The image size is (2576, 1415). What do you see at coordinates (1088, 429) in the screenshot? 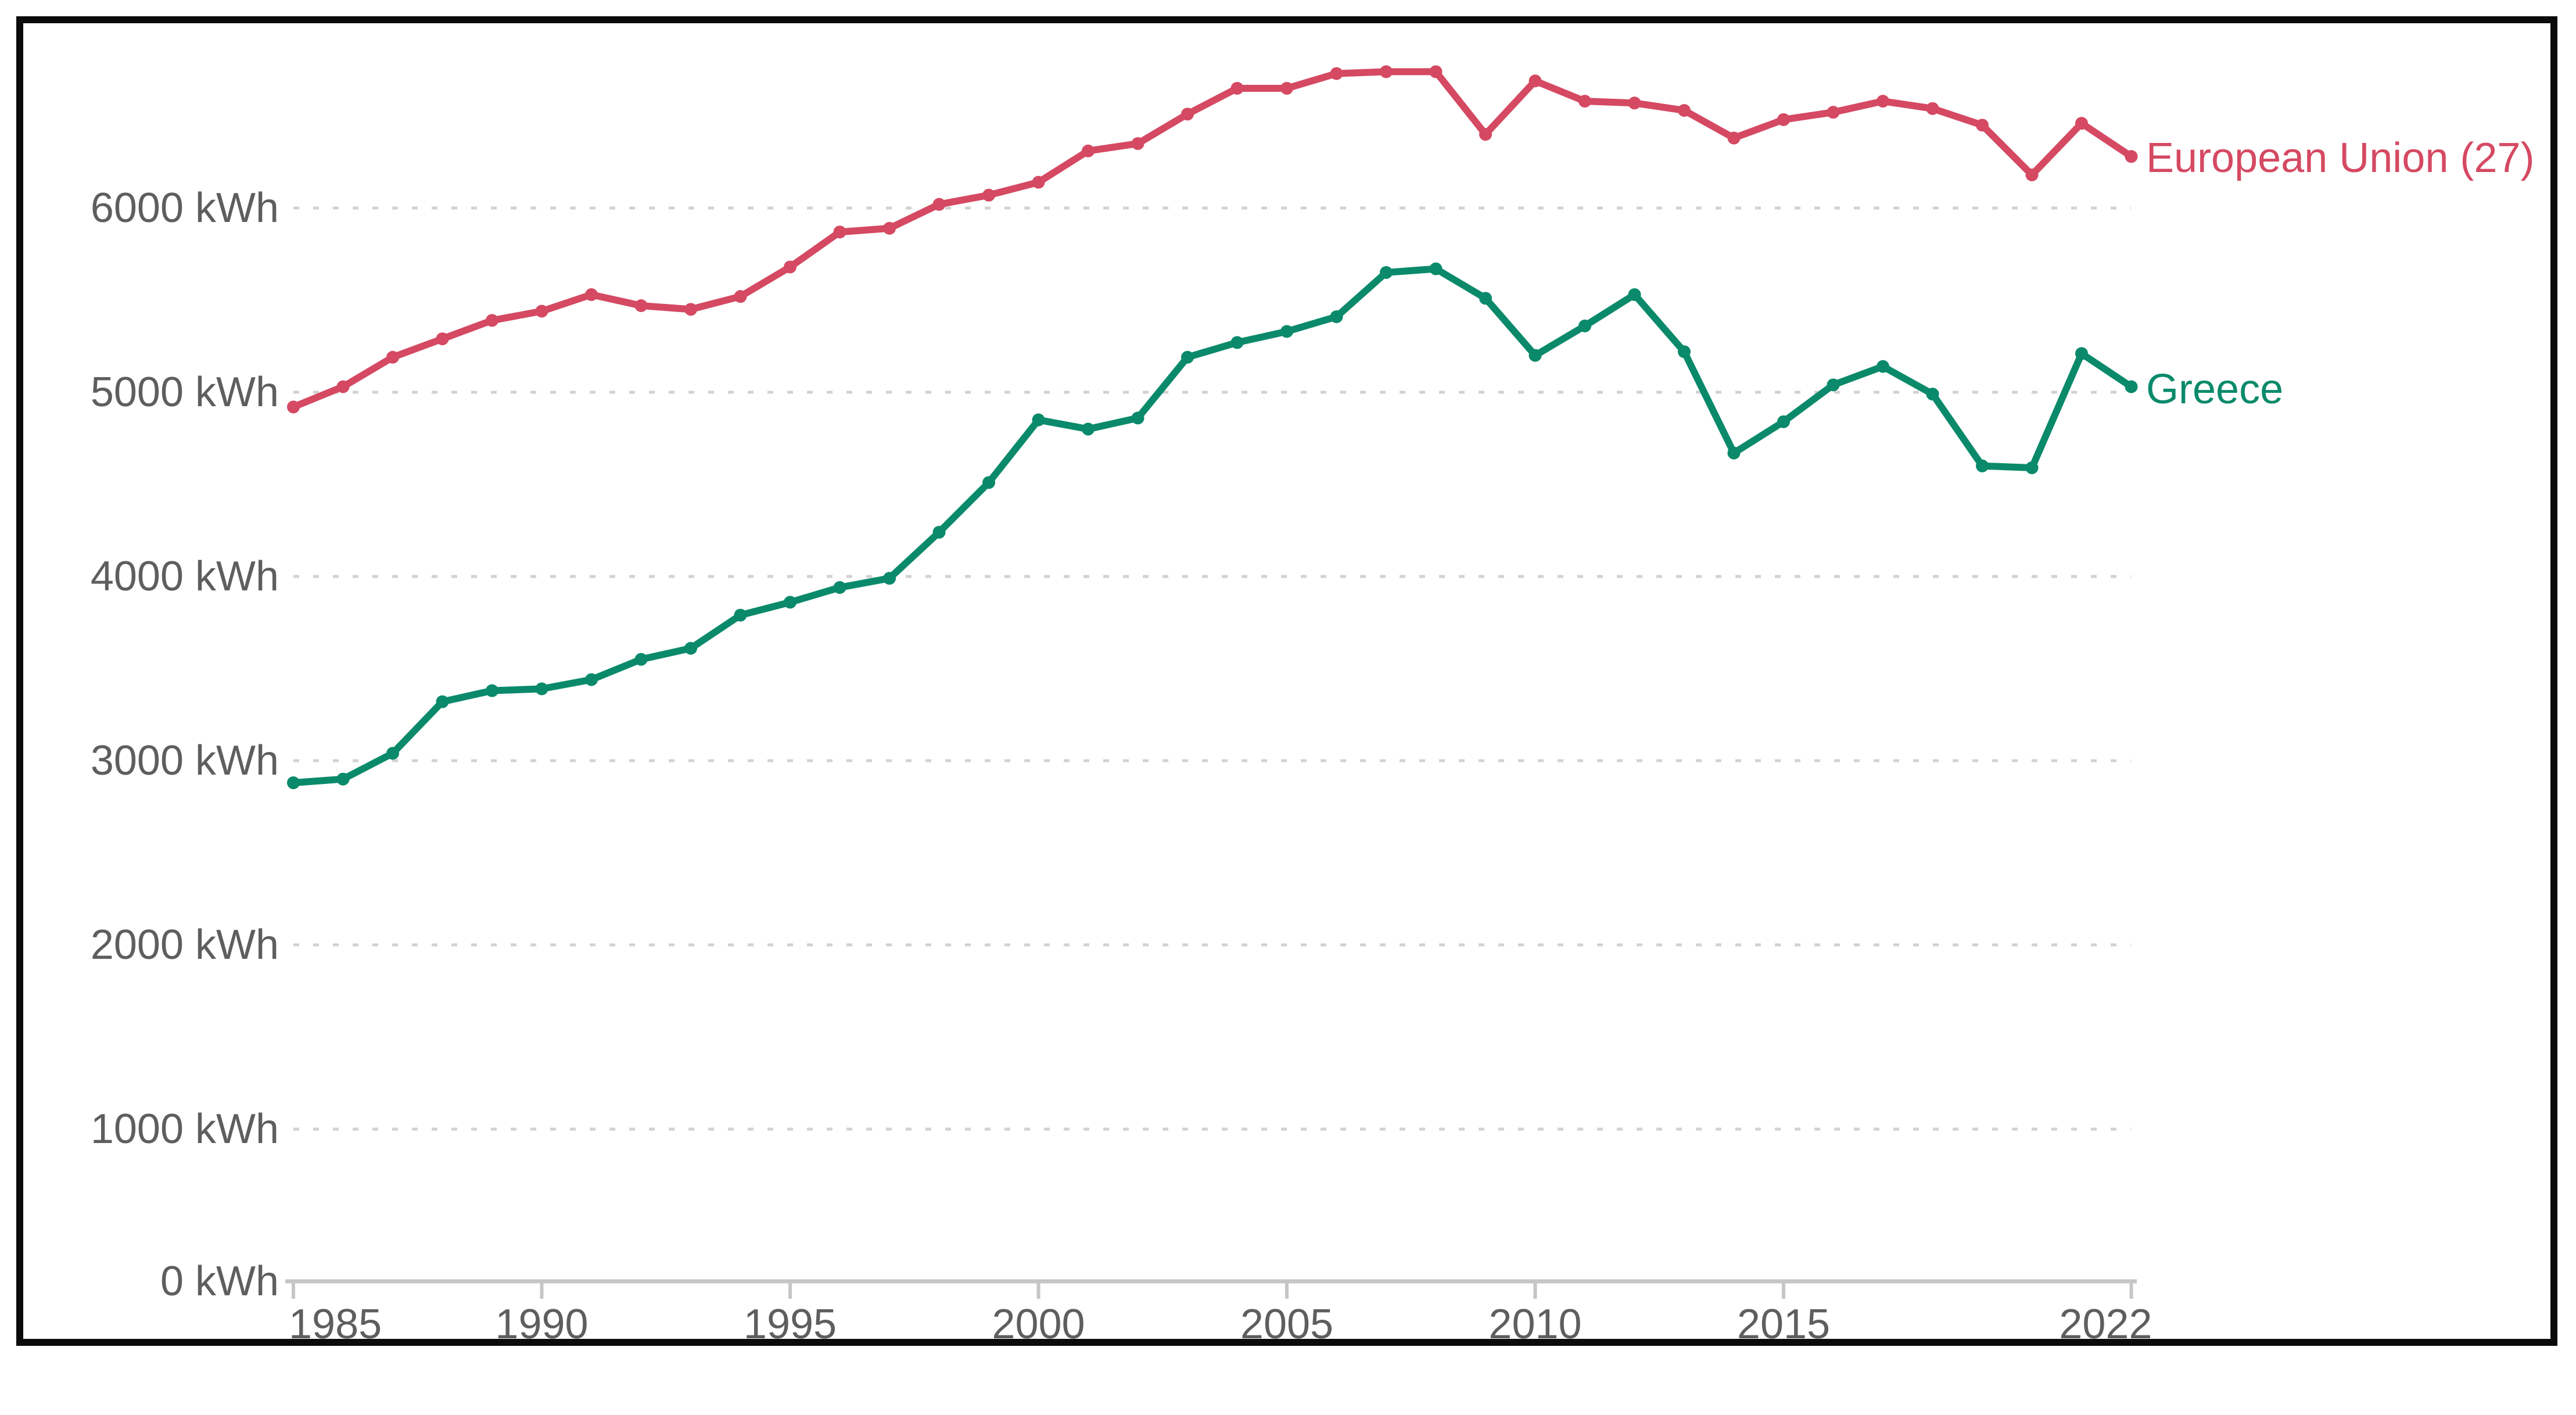
I see `data-point-greece-2001` at bounding box center [1088, 429].